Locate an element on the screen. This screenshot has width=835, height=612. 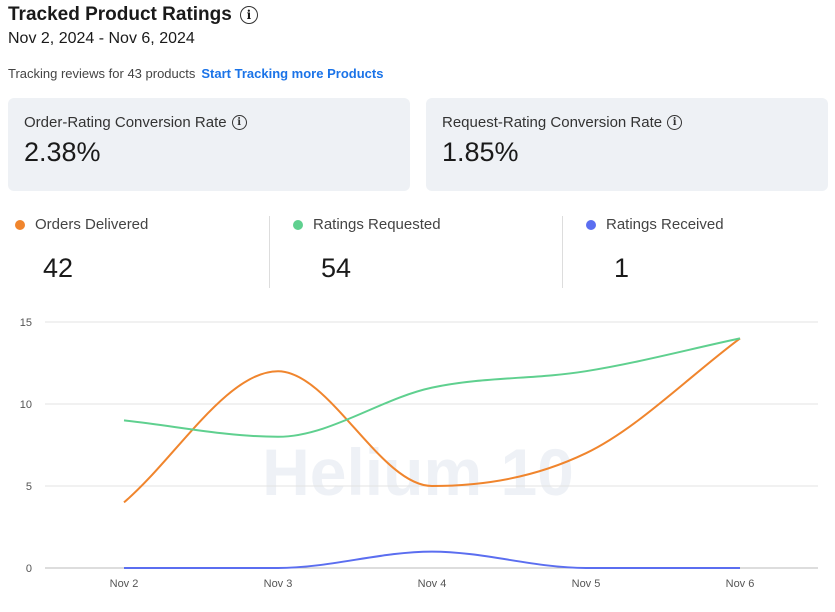
watermark: Helium 10 is located at coordinates (418, 472).